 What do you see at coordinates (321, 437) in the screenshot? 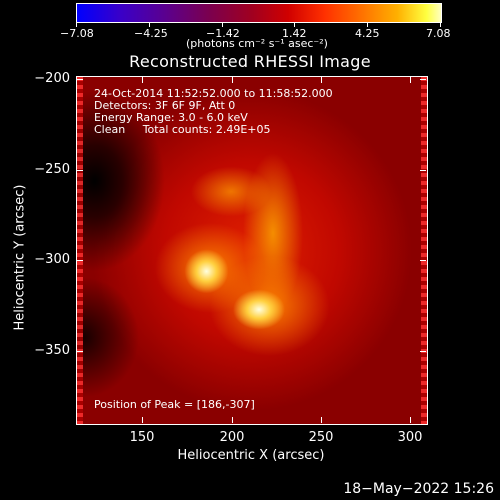
I see `x-tick-label: 250` at bounding box center [321, 437].